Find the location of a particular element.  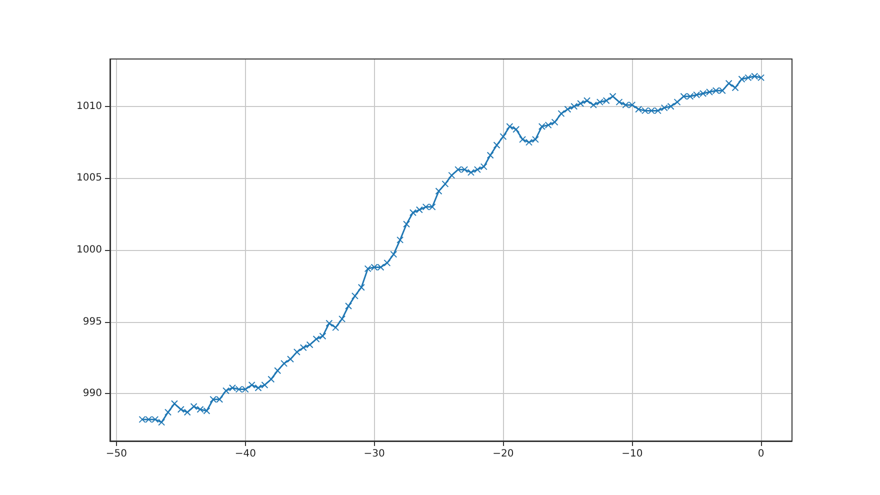

x-tick-label: −10 is located at coordinates (632, 454).